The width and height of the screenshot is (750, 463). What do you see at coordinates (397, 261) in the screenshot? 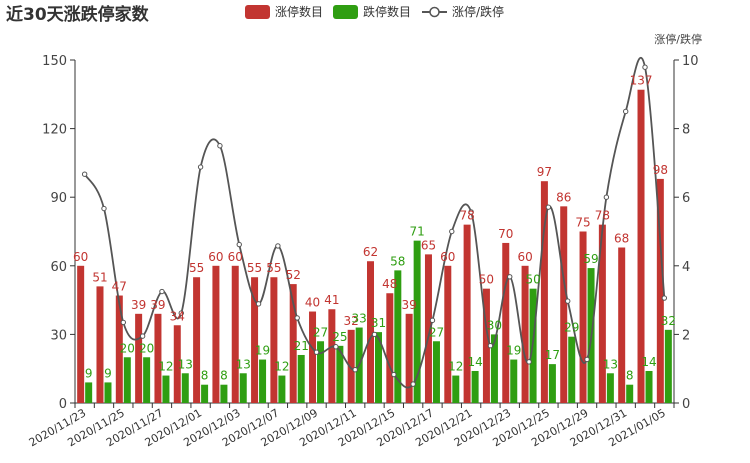
I see `bar-down-label: 58` at bounding box center [397, 261].